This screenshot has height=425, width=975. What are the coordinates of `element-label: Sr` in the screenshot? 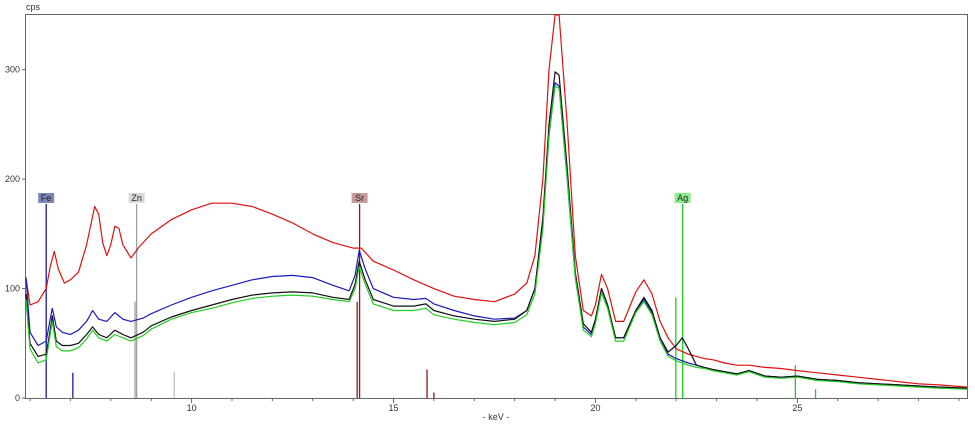 It's located at (359, 198).